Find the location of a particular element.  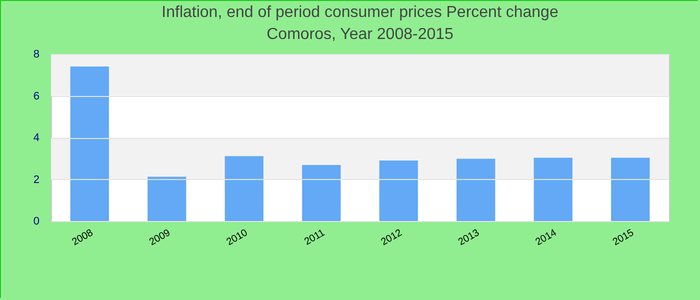

x-tick-label: 2010 is located at coordinates (237, 237).